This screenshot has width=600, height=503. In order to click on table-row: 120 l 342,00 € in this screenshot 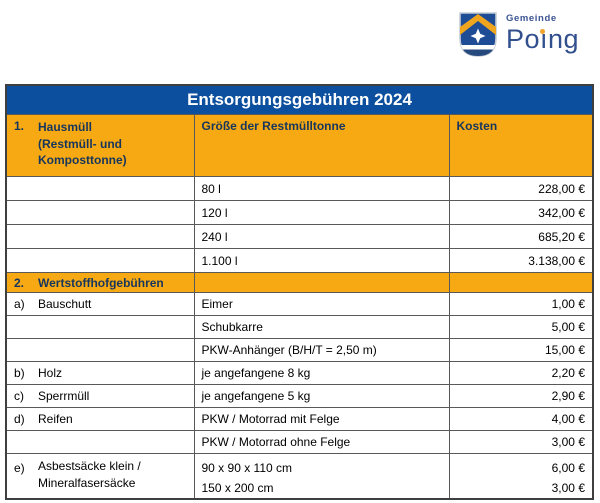, I will do `click(299, 212)`.